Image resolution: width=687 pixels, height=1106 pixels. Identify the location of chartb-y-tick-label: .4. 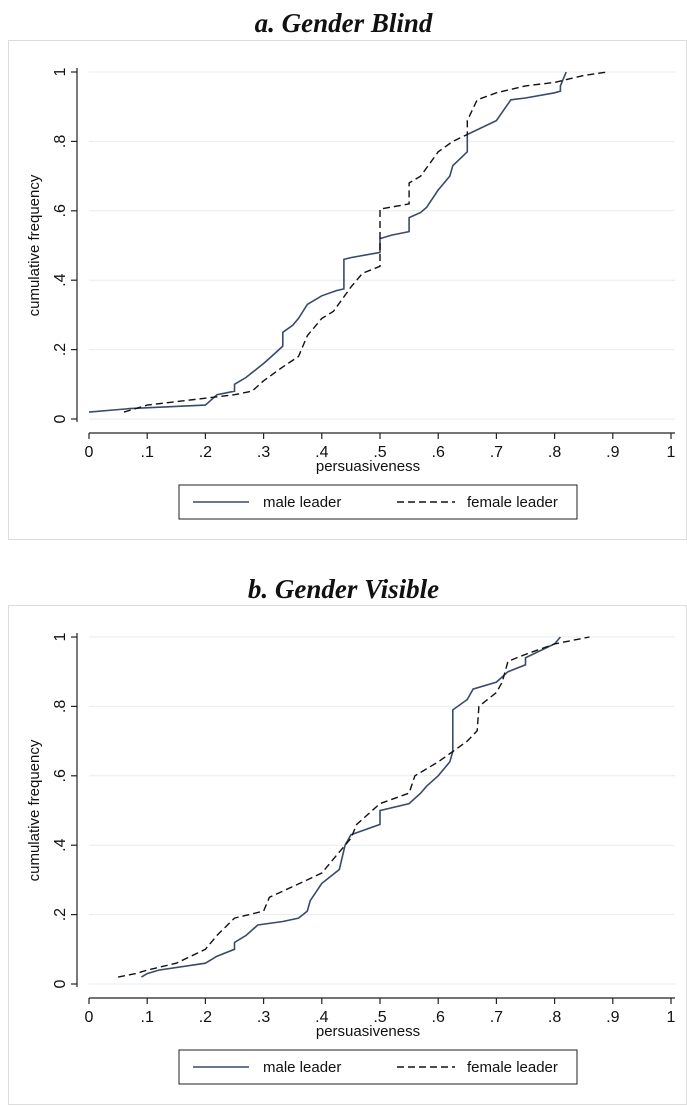
(60, 844).